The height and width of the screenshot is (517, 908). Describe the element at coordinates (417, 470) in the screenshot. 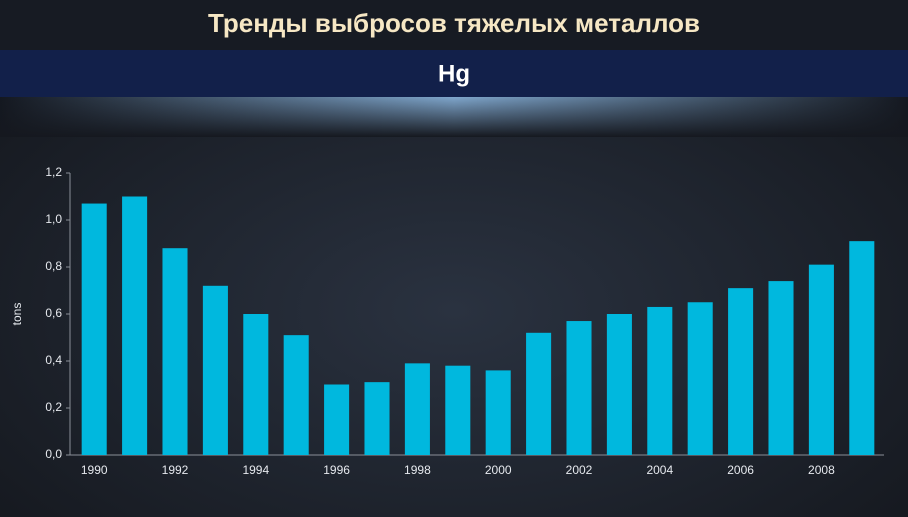

I see `x-tick-label: 1998` at that location.